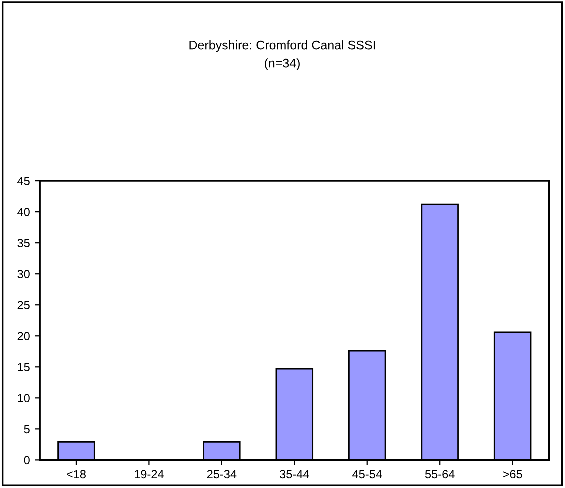 The image size is (565, 488). I want to click on y-tick-label: 35, so click(24, 243).